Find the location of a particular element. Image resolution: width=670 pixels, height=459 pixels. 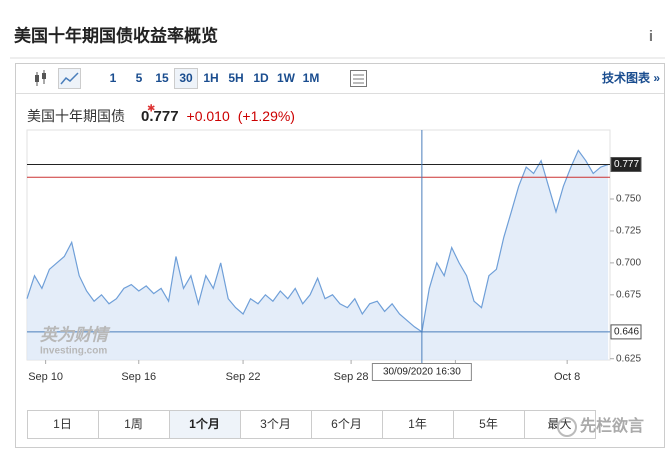

line-icon is located at coordinates (69, 78).